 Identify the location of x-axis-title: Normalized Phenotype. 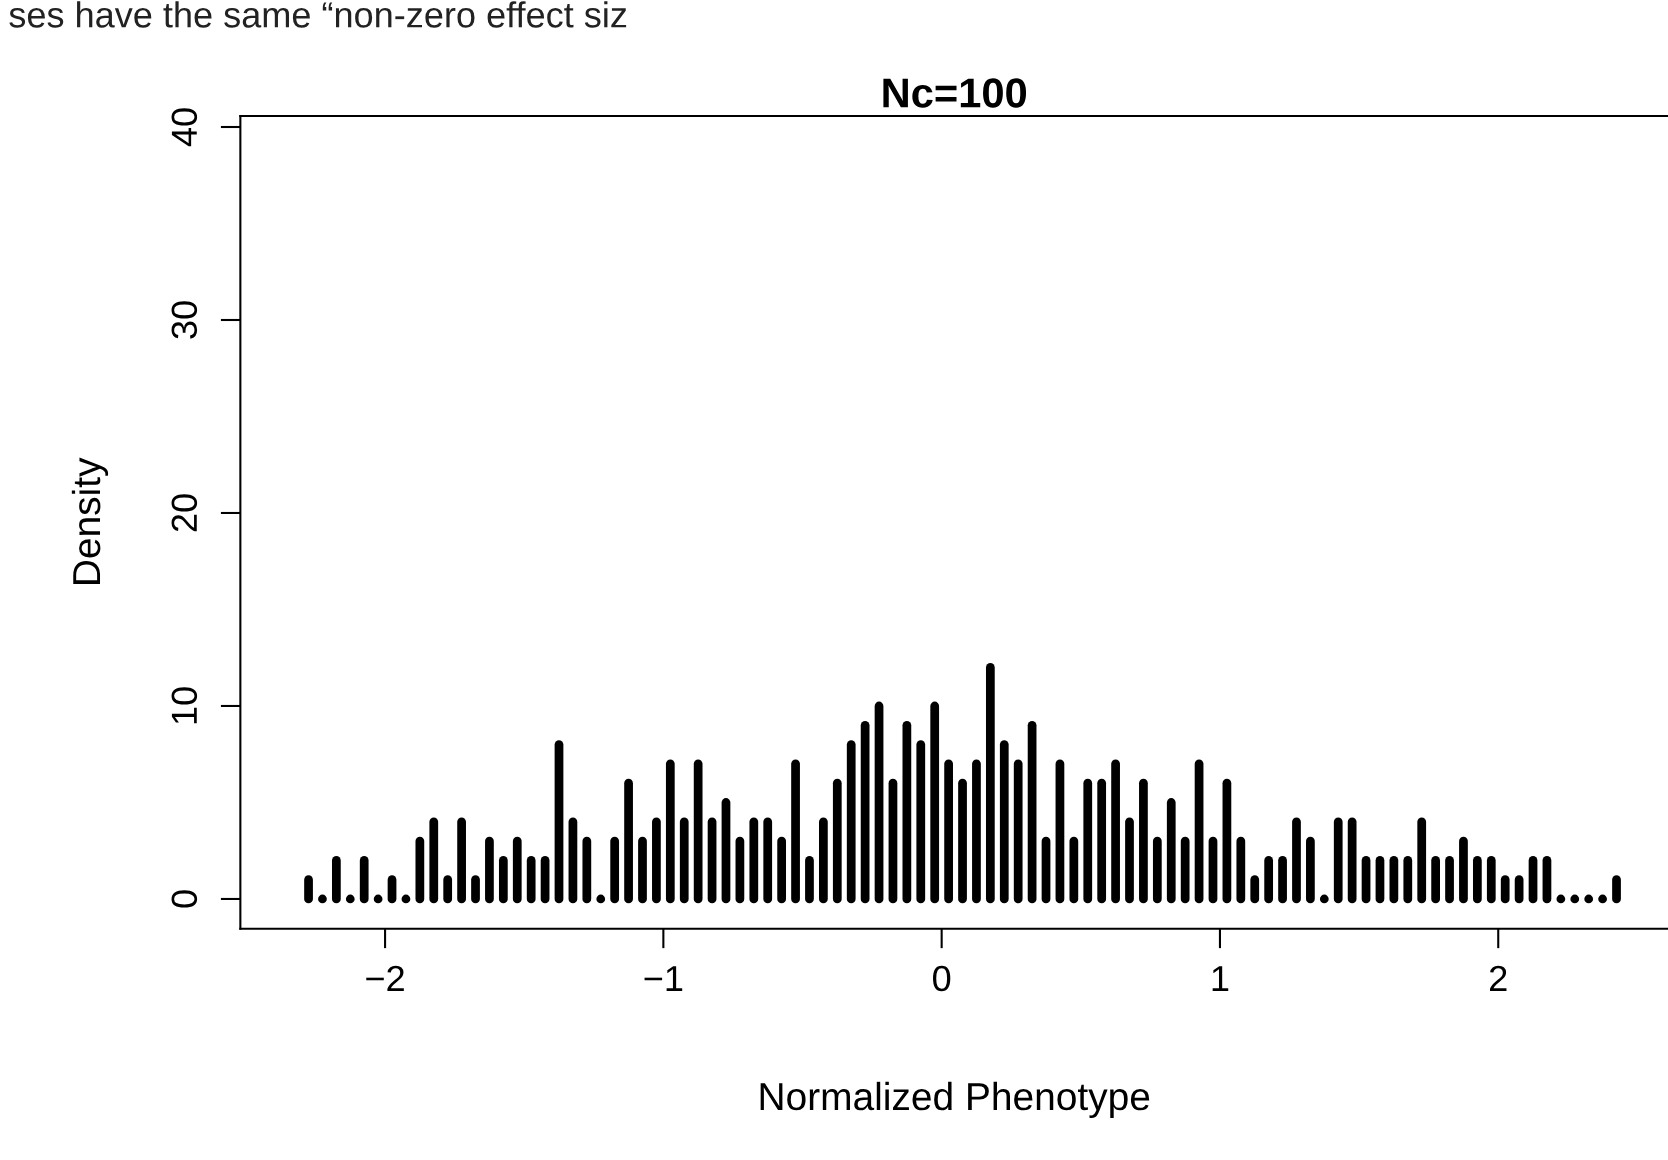
(955, 1100).